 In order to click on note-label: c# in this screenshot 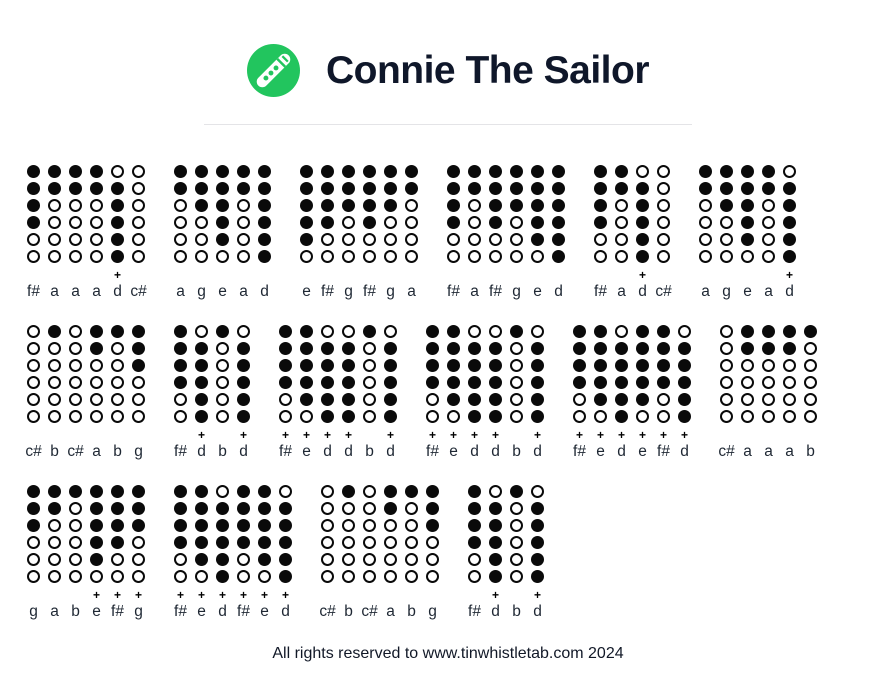, I will do `click(138, 291)`.